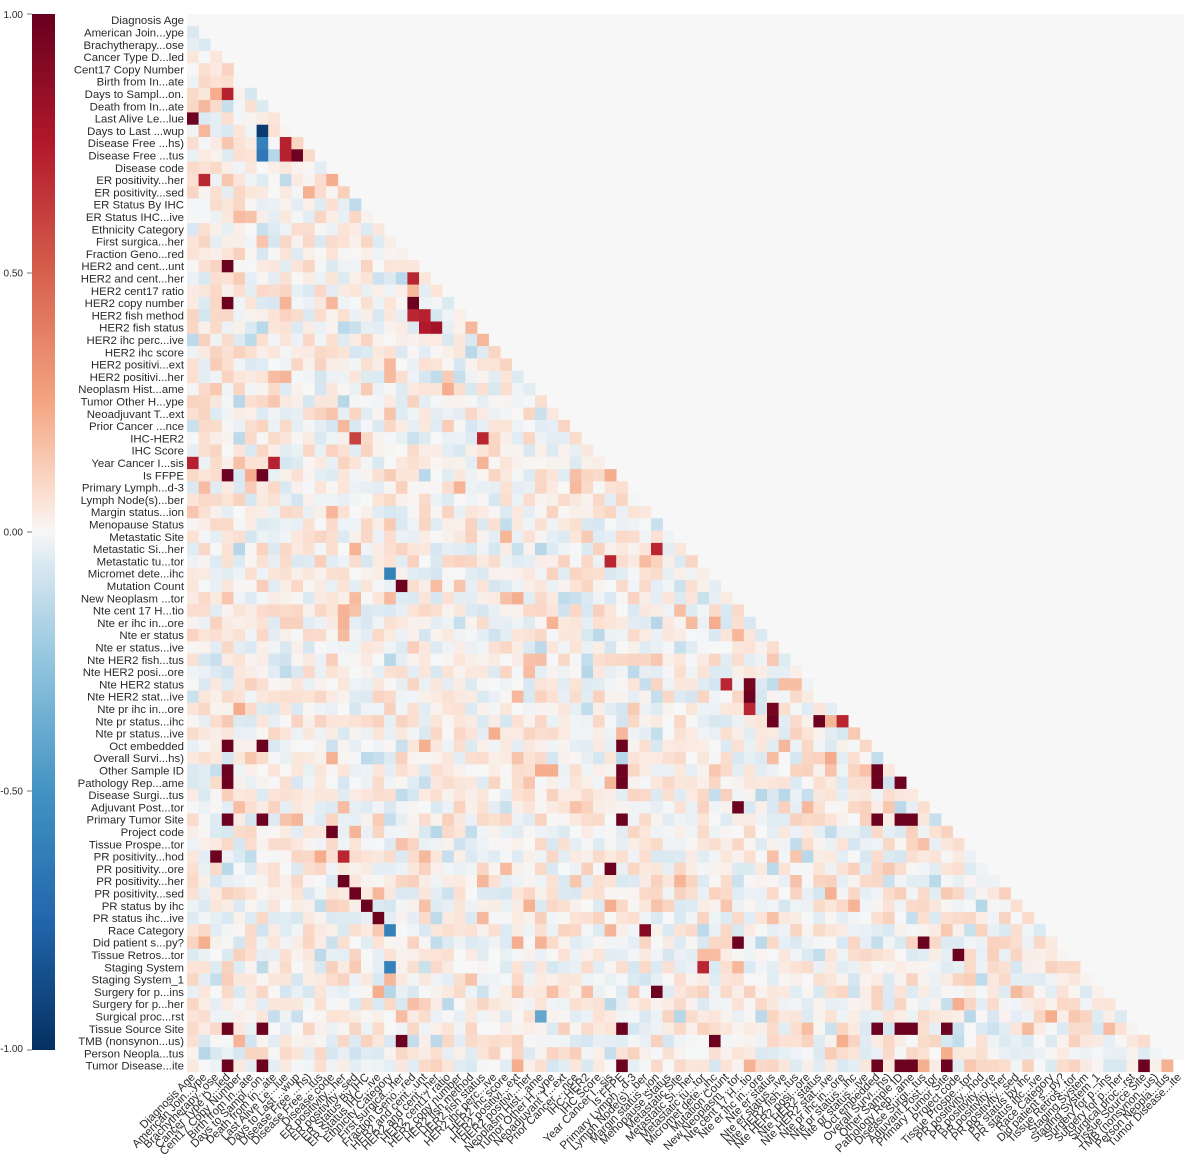 The height and width of the screenshot is (1170, 1185). What do you see at coordinates (140, 181) in the screenshot?
I see `y-tick-label: ER positivity...her` at bounding box center [140, 181].